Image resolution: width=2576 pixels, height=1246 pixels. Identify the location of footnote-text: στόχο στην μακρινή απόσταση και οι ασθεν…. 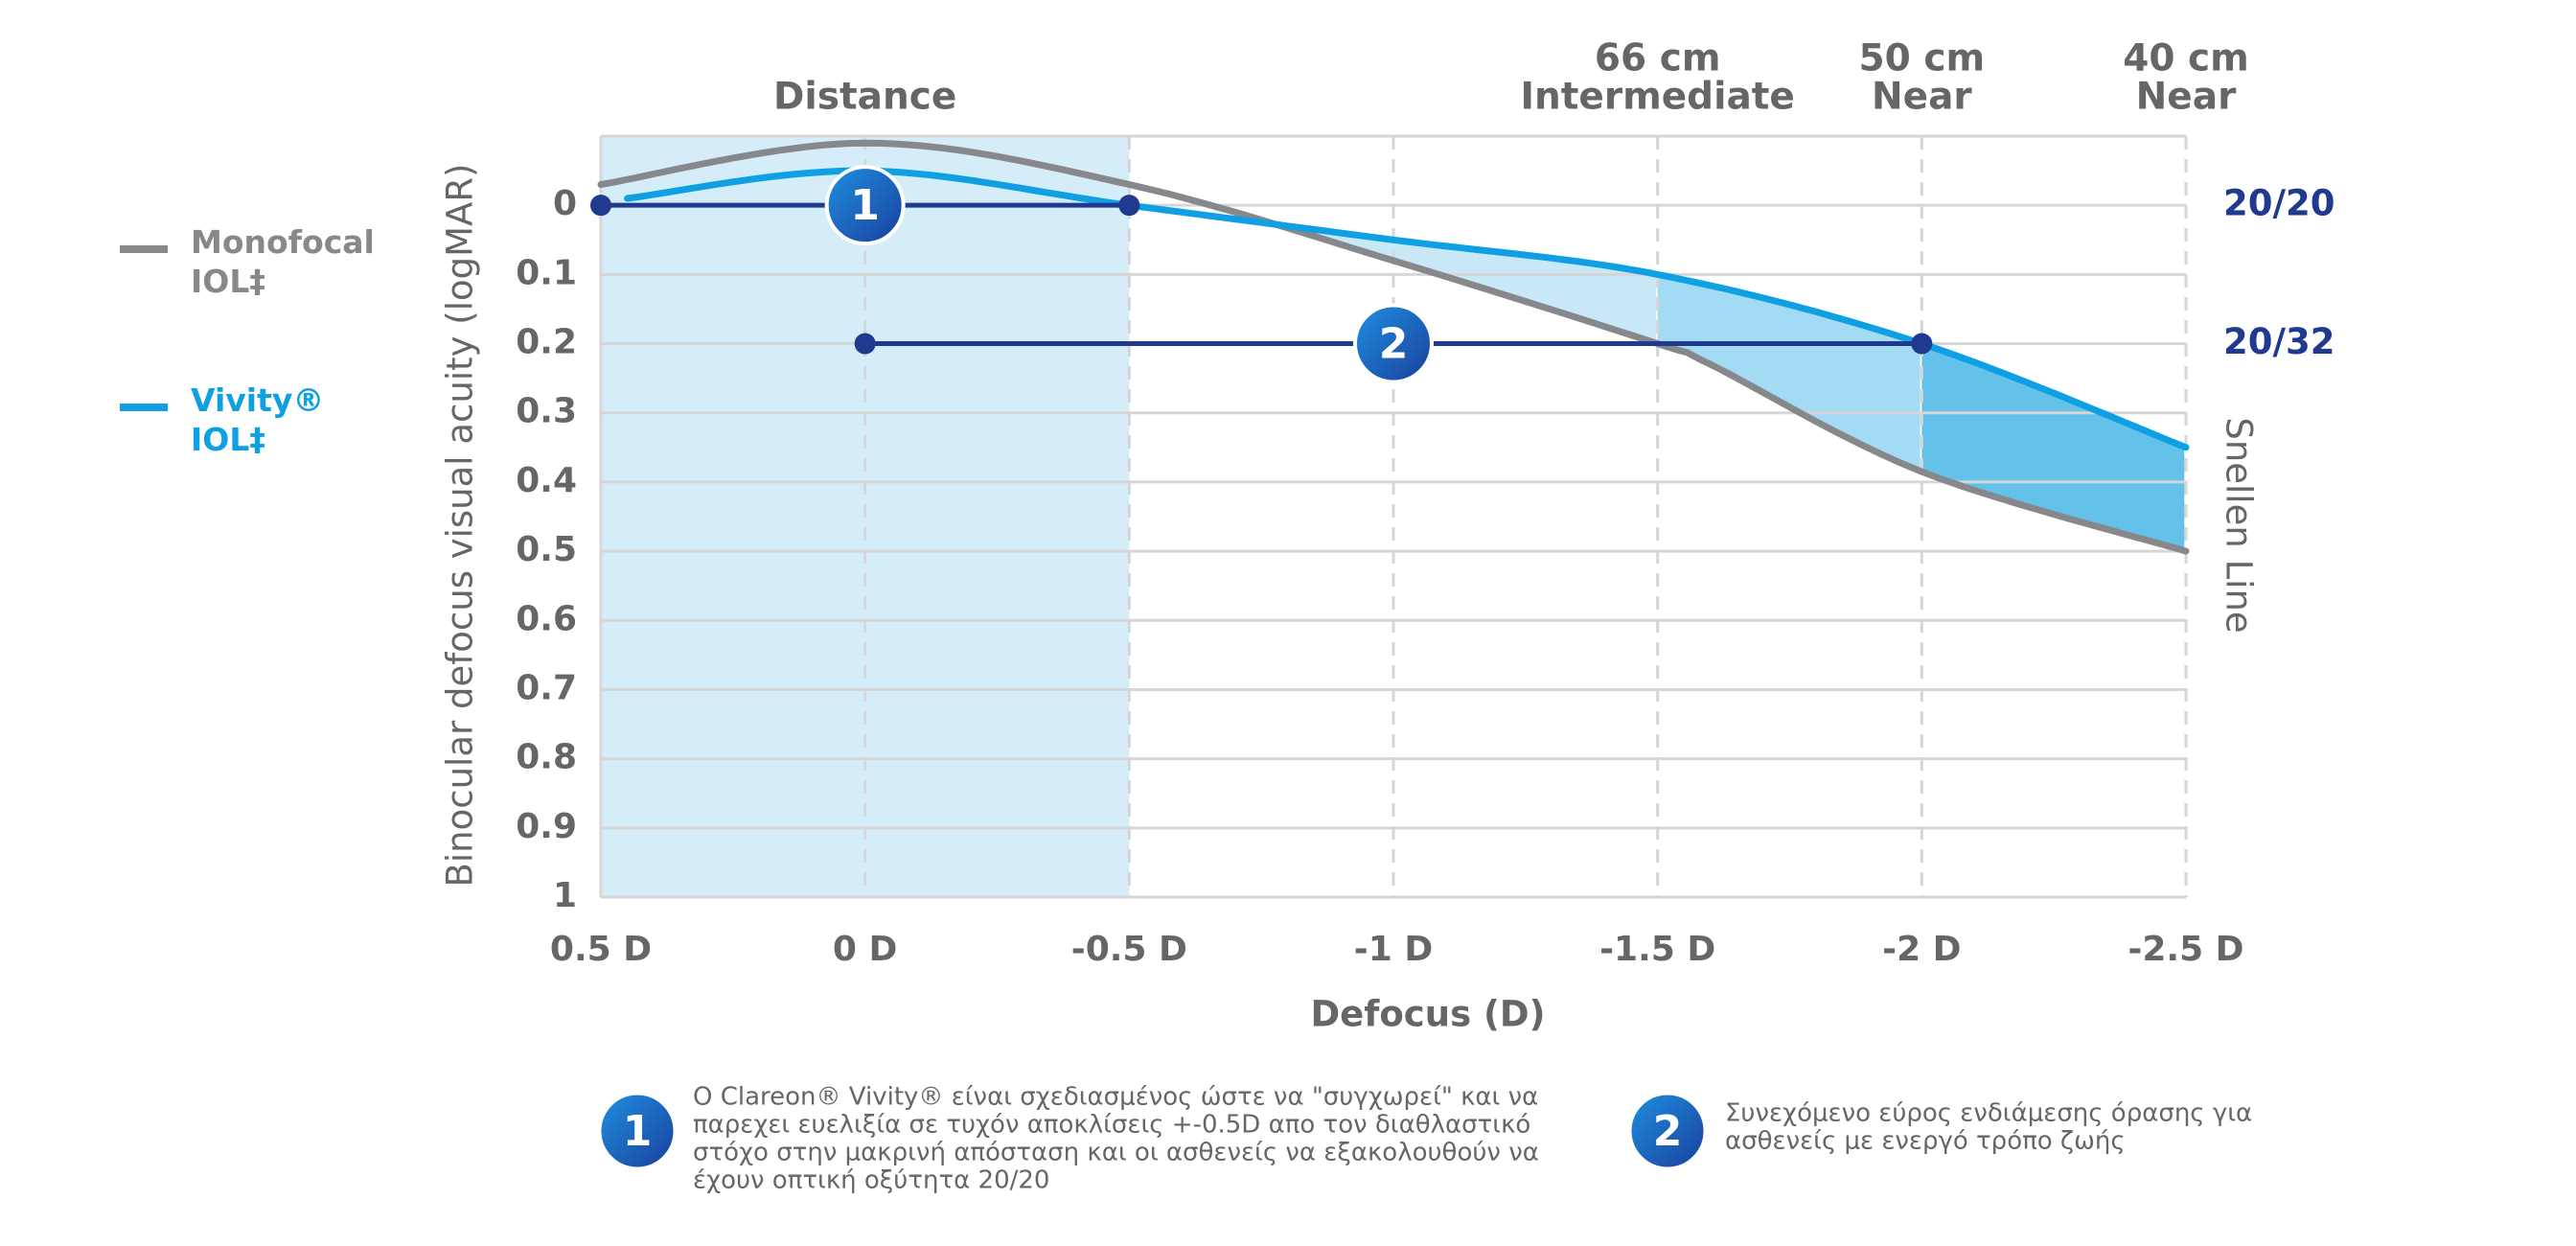
(1116, 1153).